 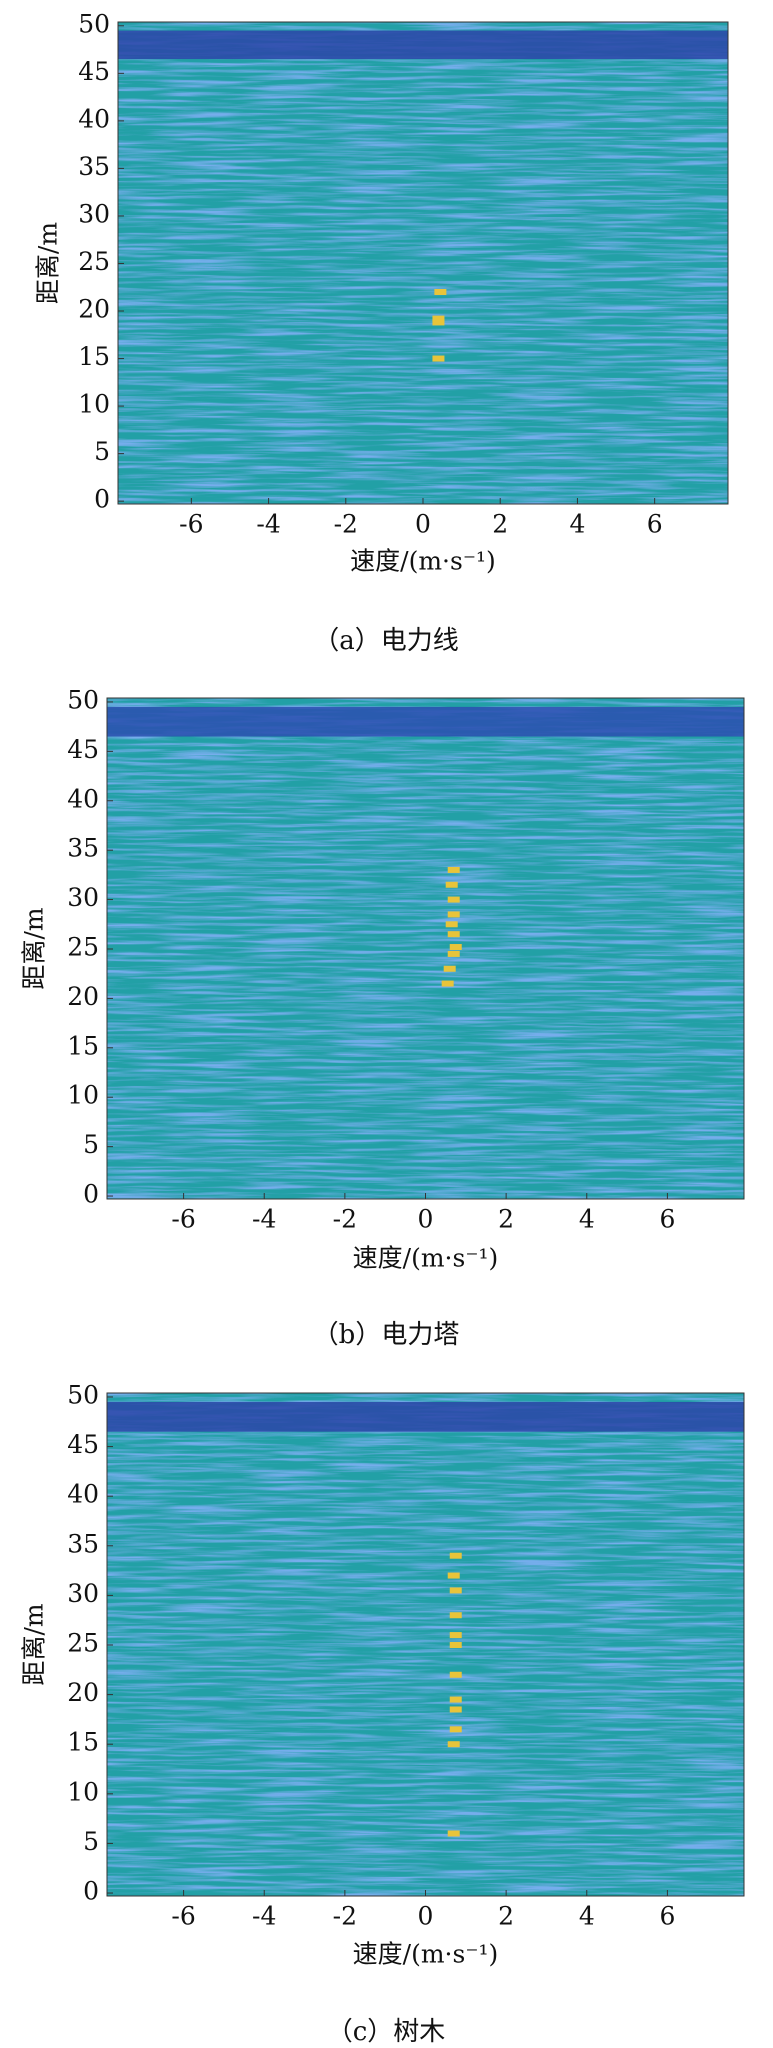 What do you see at coordinates (386, 2032) in the screenshot?
I see `caption: （c）树木` at bounding box center [386, 2032].